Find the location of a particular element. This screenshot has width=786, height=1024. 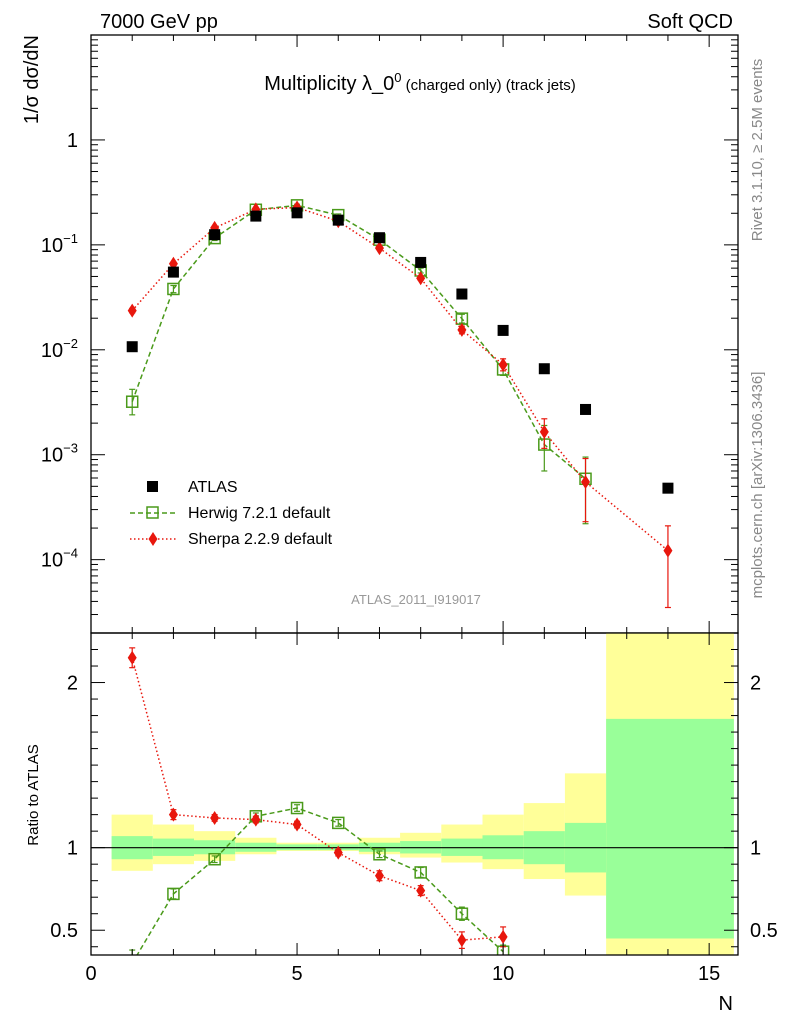

ratio-y-tick-label-right: 0.5 is located at coordinates (764, 931).